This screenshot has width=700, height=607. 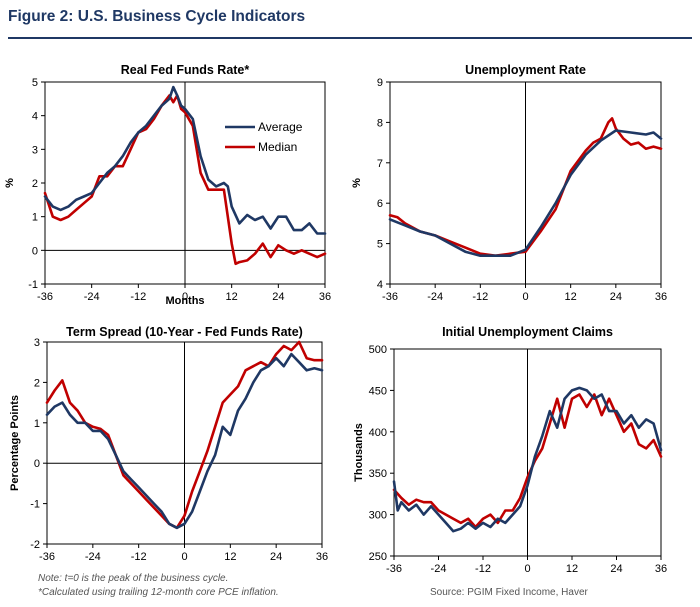 What do you see at coordinates (378, 516) in the screenshot?
I see `y-tick-label: 300` at bounding box center [378, 516].